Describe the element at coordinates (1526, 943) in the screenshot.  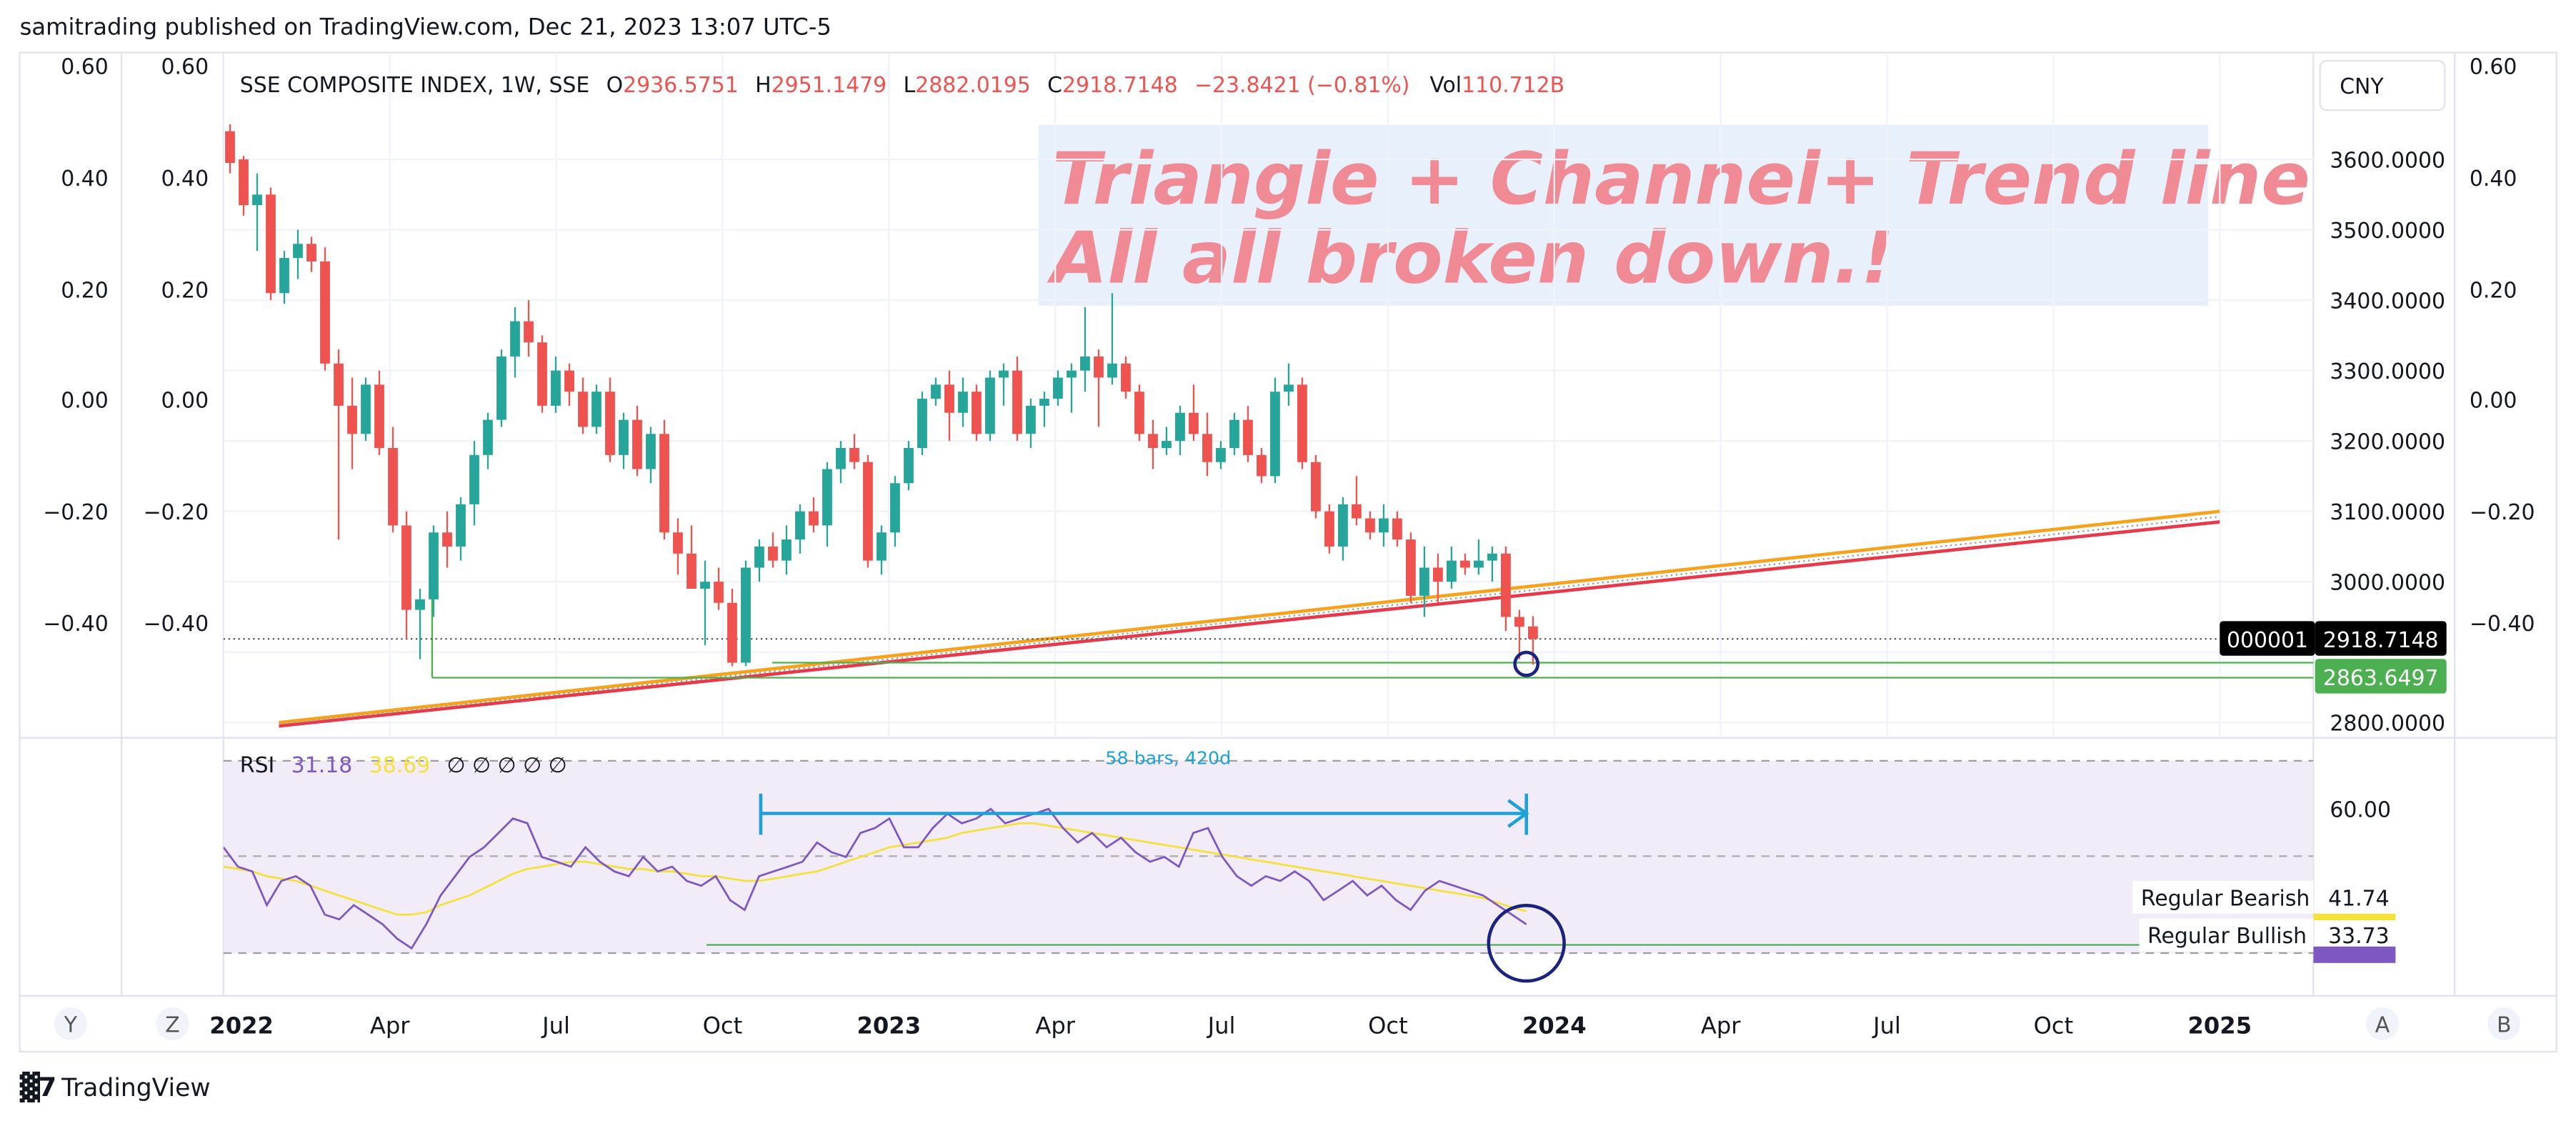
I see `rsi-highlight-circle` at that location.